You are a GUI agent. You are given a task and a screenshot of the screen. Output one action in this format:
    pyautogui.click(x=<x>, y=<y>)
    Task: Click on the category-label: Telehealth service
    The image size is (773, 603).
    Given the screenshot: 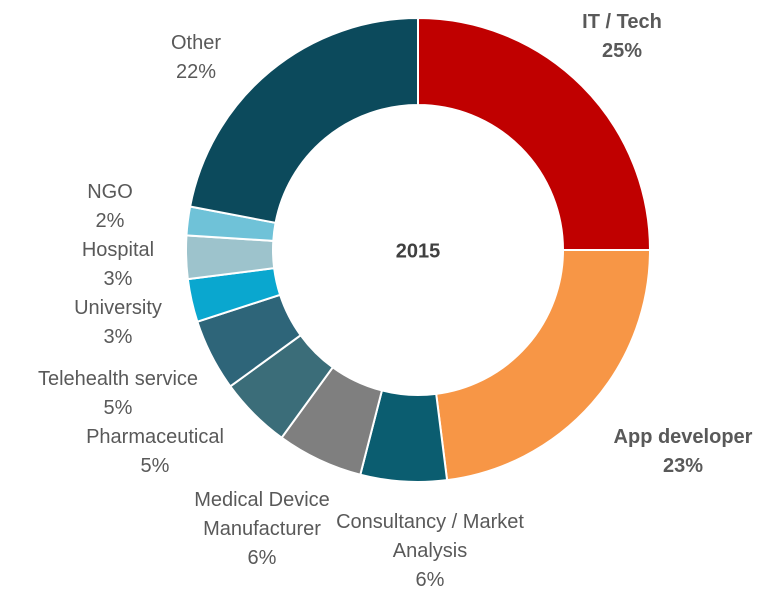 What is the action you would take?
    pyautogui.click(x=118, y=379)
    